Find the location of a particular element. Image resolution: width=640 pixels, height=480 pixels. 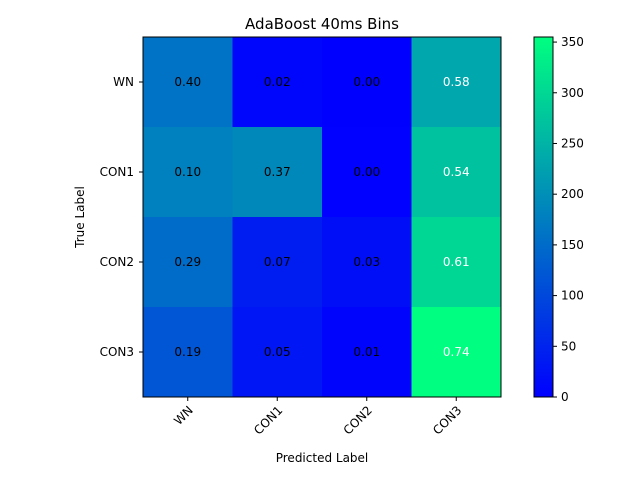

chart-title: AdaBoost 40ms Bins is located at coordinates (322, 24).